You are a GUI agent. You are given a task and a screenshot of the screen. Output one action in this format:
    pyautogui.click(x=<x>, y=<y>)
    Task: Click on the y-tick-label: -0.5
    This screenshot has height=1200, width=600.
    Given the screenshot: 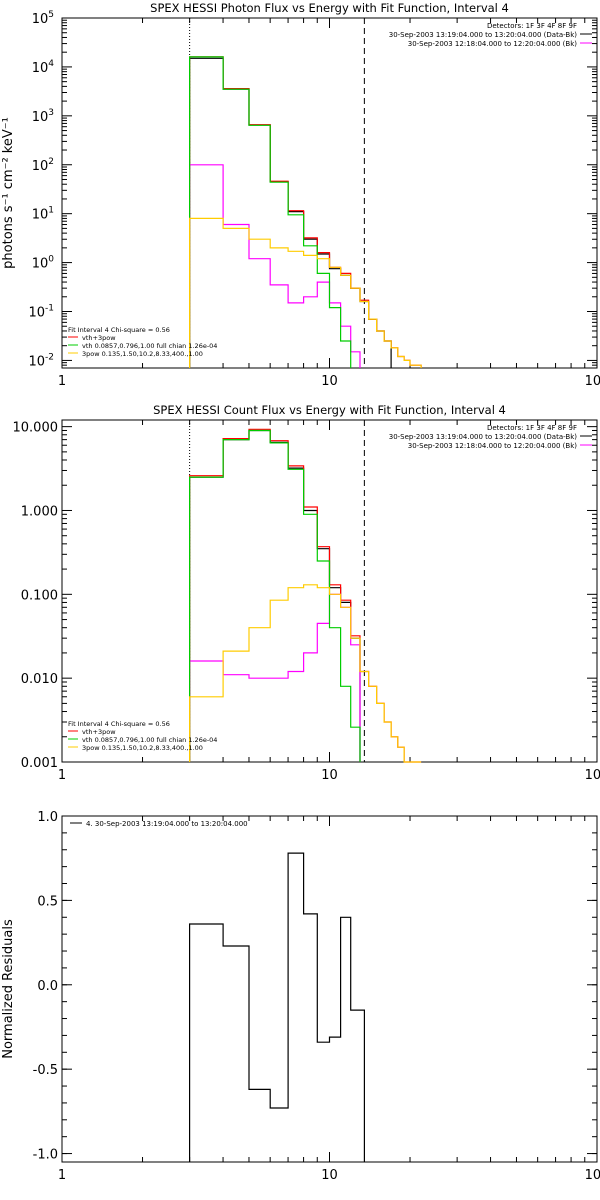 What is the action you would take?
    pyautogui.click(x=45, y=1070)
    